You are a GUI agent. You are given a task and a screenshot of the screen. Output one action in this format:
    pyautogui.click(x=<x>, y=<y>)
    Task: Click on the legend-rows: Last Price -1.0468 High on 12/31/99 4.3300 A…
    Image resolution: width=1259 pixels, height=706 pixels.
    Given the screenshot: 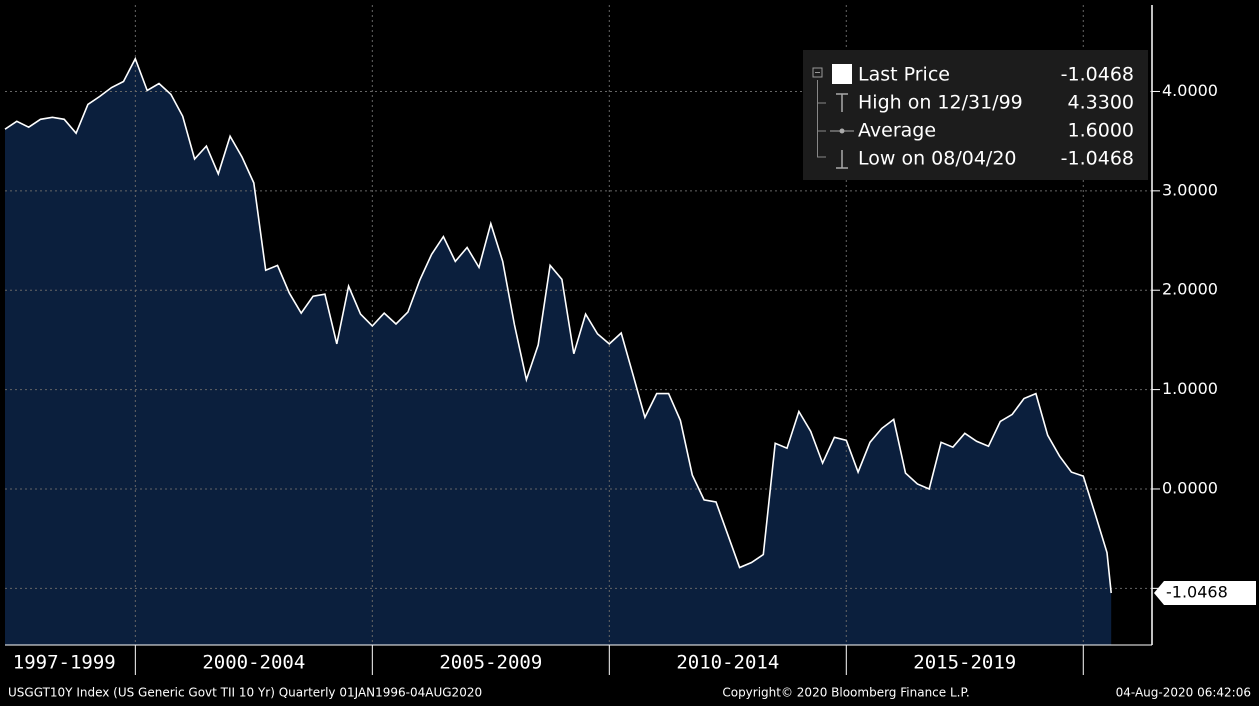 What is the action you would take?
    pyautogui.click(x=996, y=117)
    